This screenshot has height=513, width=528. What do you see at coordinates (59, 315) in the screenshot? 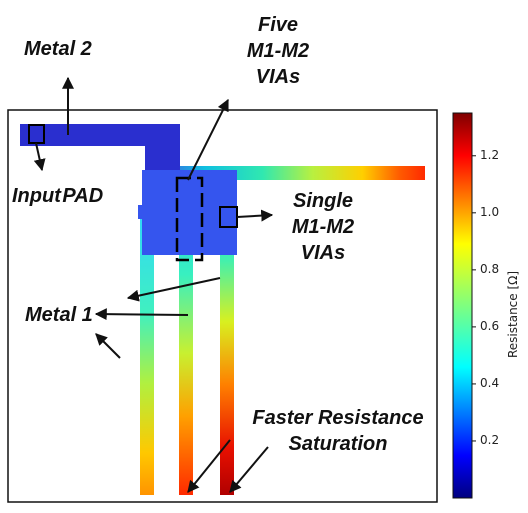
I see `metal1-label: Metal 1` at bounding box center [59, 315].